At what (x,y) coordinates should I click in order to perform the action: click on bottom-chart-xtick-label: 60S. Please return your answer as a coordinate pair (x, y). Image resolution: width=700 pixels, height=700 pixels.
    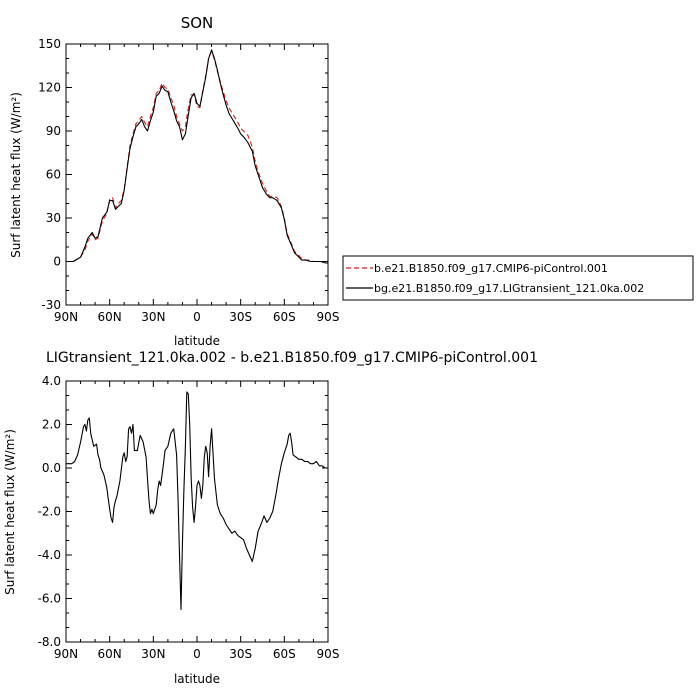
    Looking at the image, I should click on (284, 654).